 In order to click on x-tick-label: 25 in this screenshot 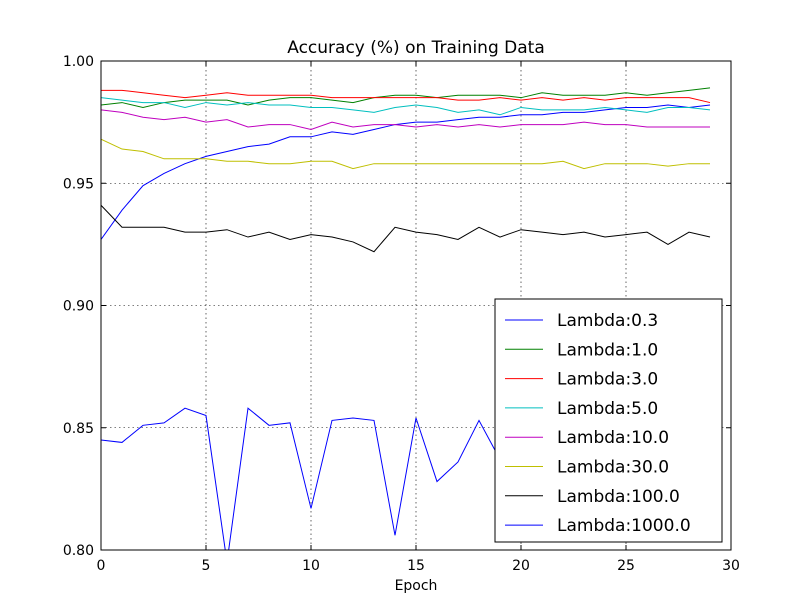, I will do `click(626, 566)`.